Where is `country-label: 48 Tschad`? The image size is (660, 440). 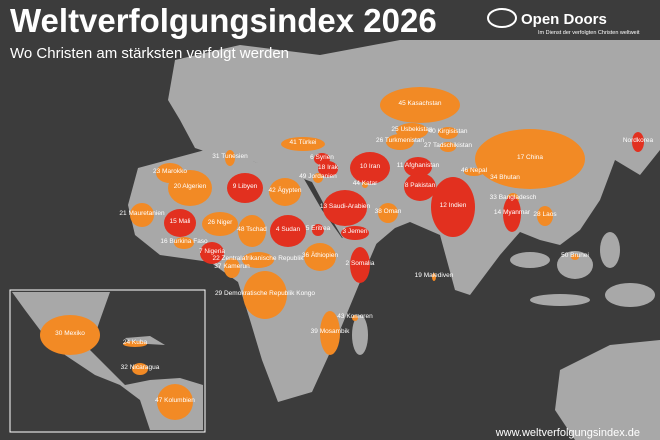 country-label: 48 Tschad is located at coordinates (252, 229).